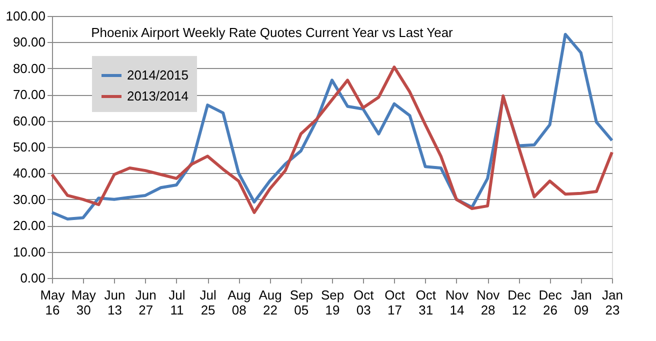 This screenshot has width=656, height=341. What do you see at coordinates (488, 303) in the screenshot?
I see `x-tick-label: Nov 28` at bounding box center [488, 303].